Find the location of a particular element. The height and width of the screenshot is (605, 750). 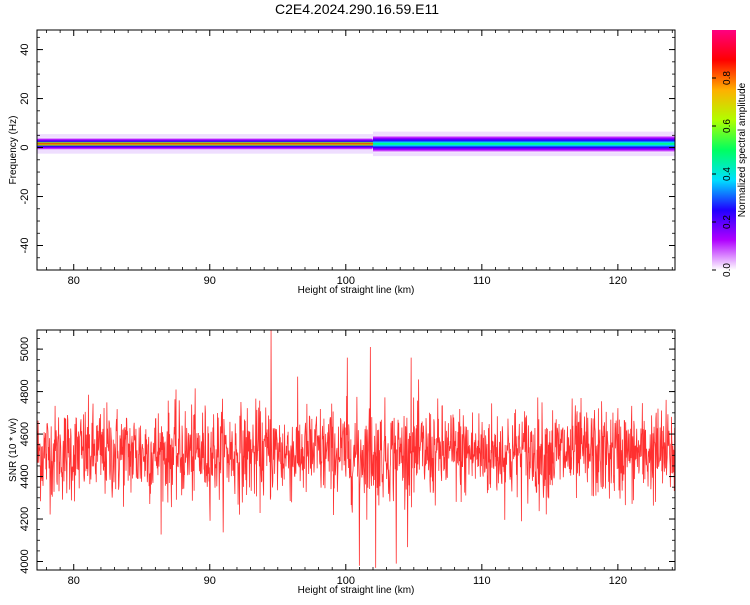

spectrogram-x-tick-label: 80 is located at coordinates (74, 281).